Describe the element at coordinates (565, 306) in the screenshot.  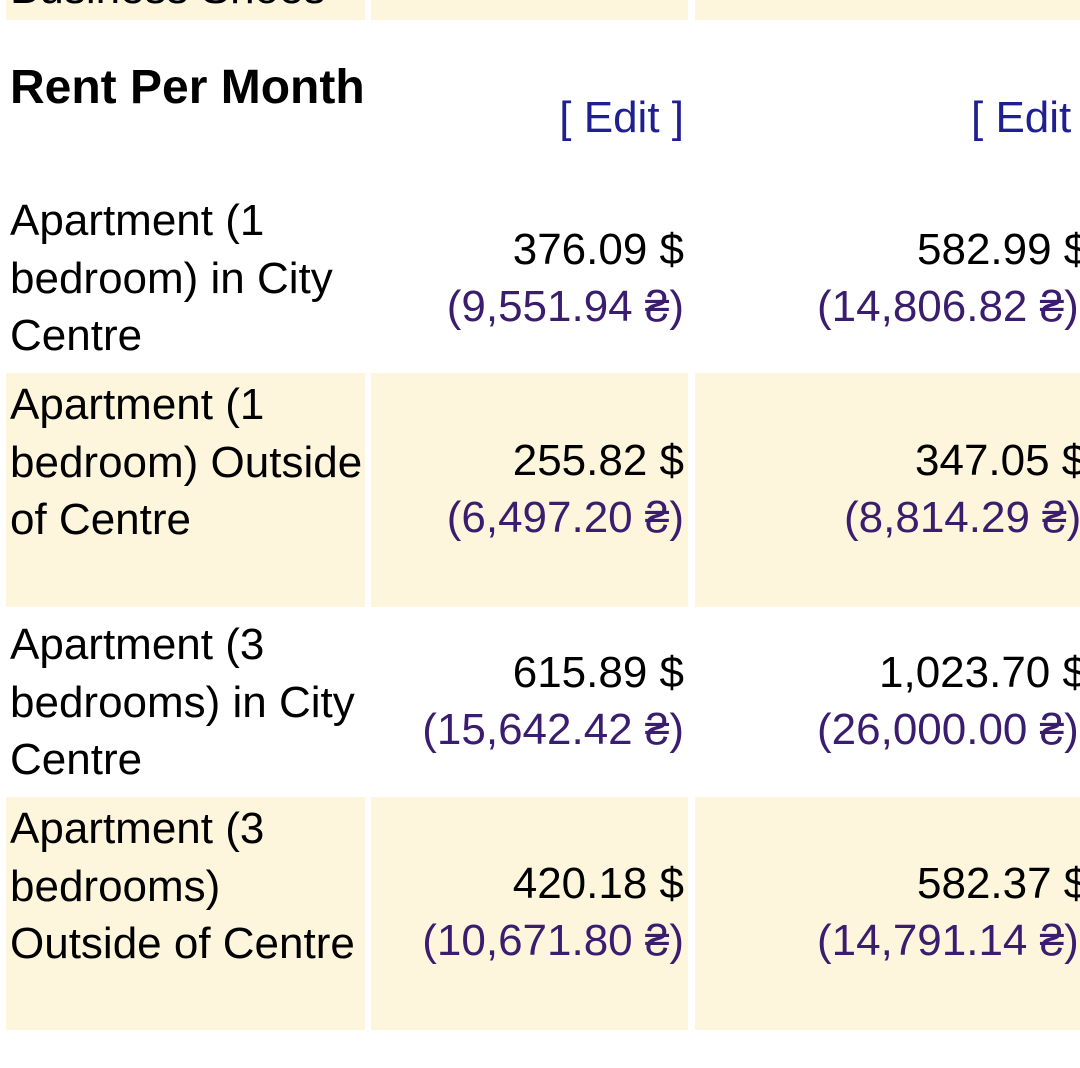
I see `col1-local-value: (9,551.94 ₴)` at that location.